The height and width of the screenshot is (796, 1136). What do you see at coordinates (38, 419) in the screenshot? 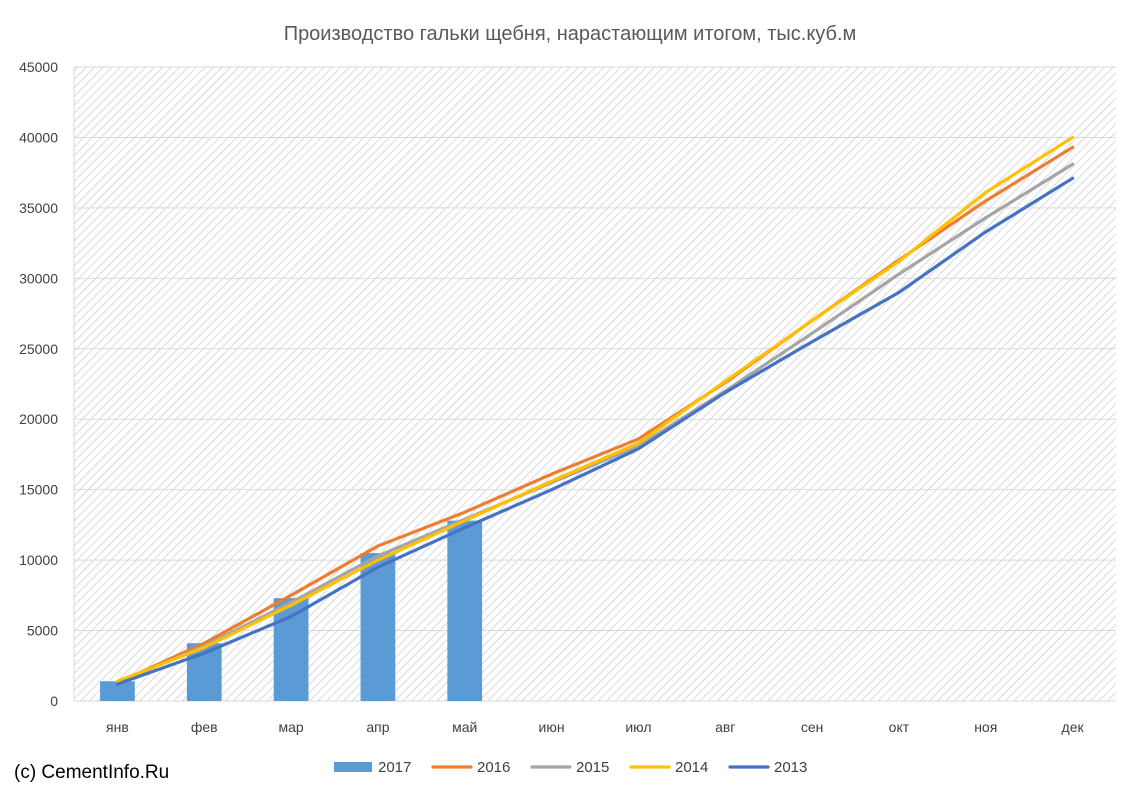
I see `y-tick-label: 20000` at bounding box center [38, 419].